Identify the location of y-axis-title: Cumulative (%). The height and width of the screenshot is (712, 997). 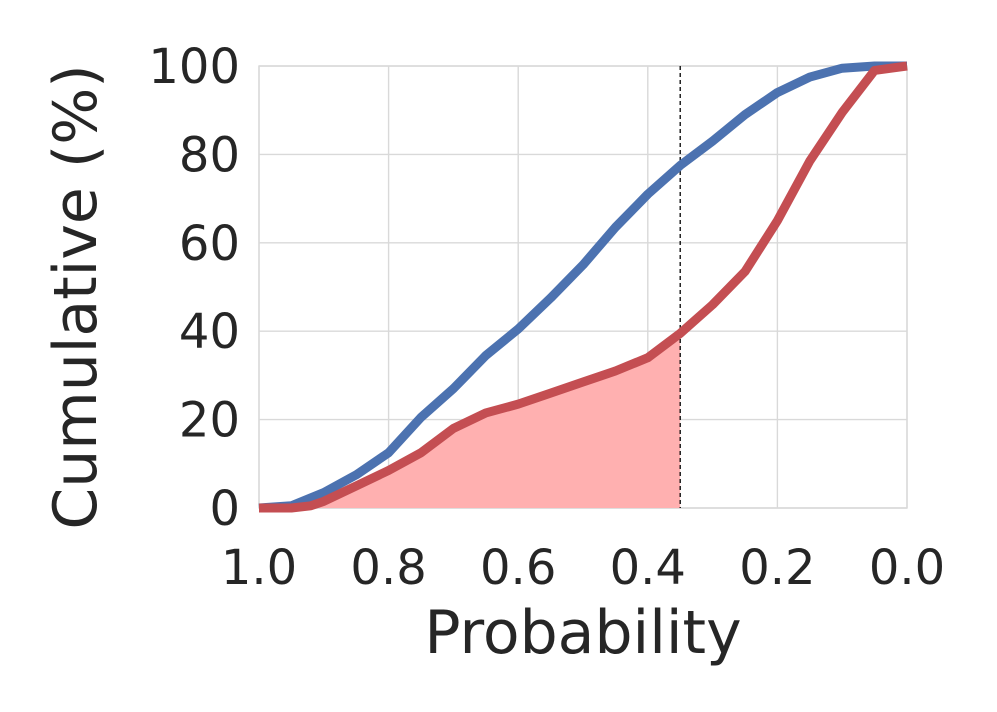
(76, 296).